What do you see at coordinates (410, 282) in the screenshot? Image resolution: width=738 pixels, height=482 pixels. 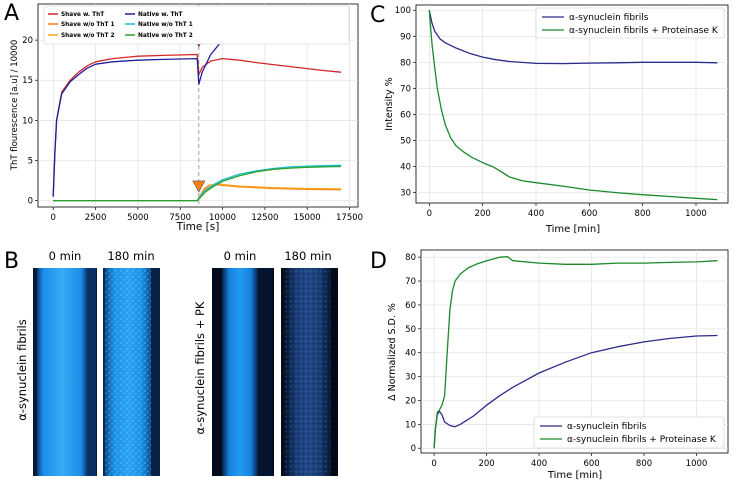 I see `panel-d-ytick-label: 70` at bounding box center [410, 282].